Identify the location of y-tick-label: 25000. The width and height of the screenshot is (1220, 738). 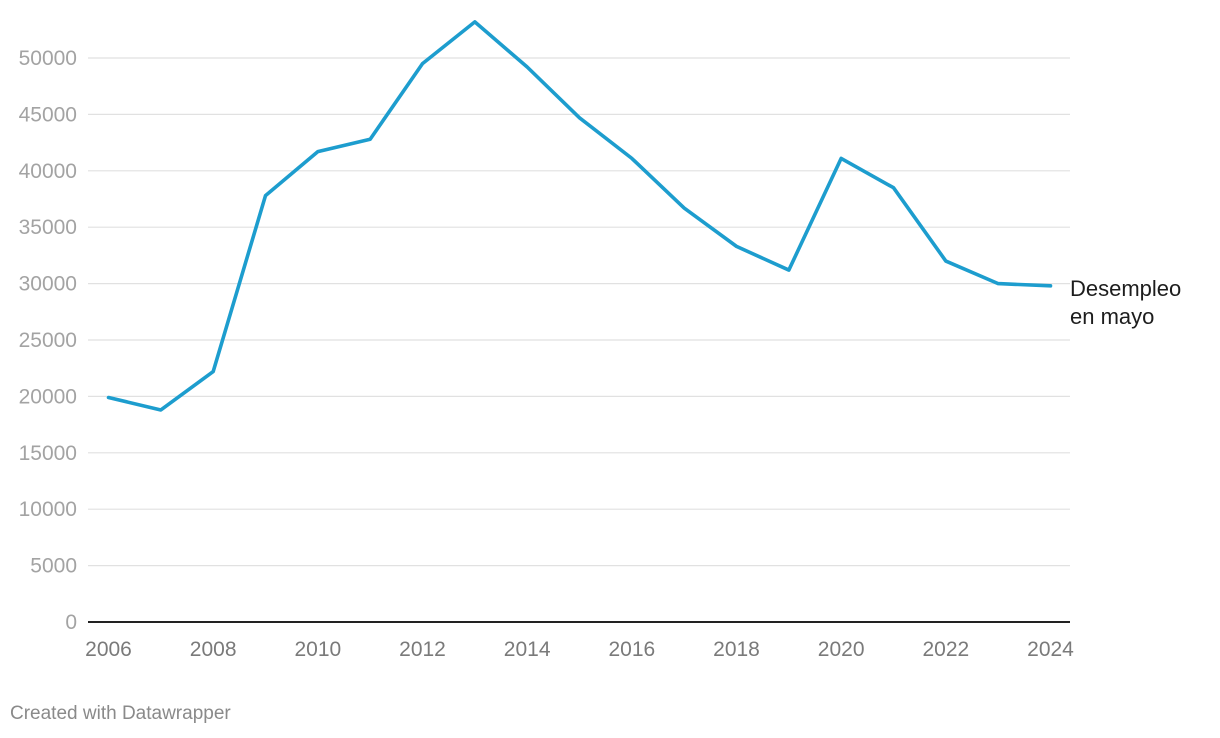
(48, 340).